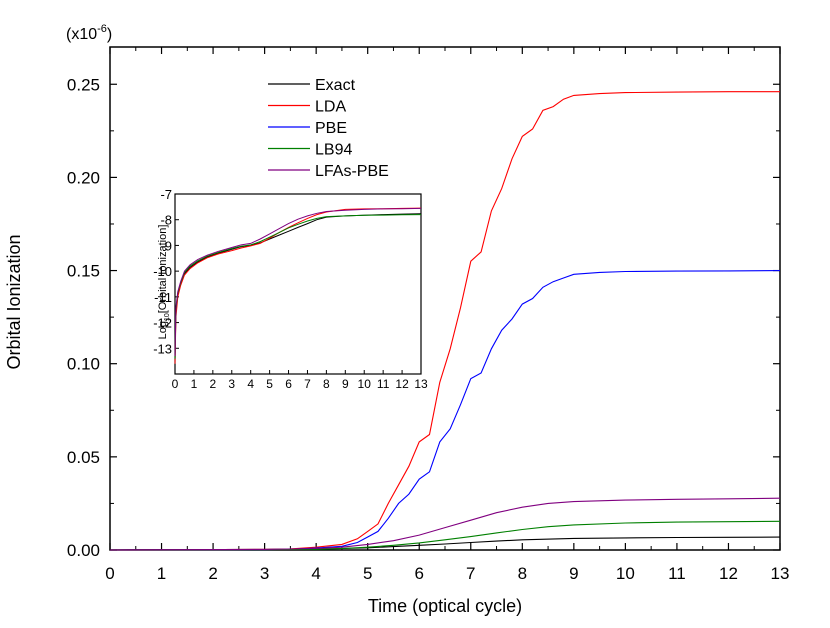 The image size is (830, 628). What do you see at coordinates (445, 606) in the screenshot?
I see `x-axis-label: Time (optical cycle)` at bounding box center [445, 606].